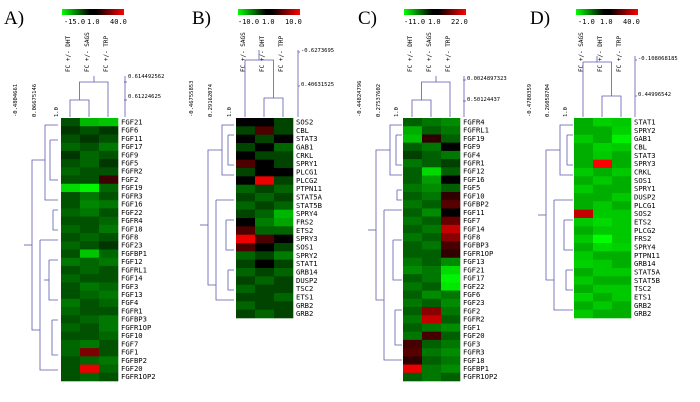  What do you see at coordinates (132, 261) in the screenshot?
I see `row-label: FGF12` at bounding box center [132, 261].